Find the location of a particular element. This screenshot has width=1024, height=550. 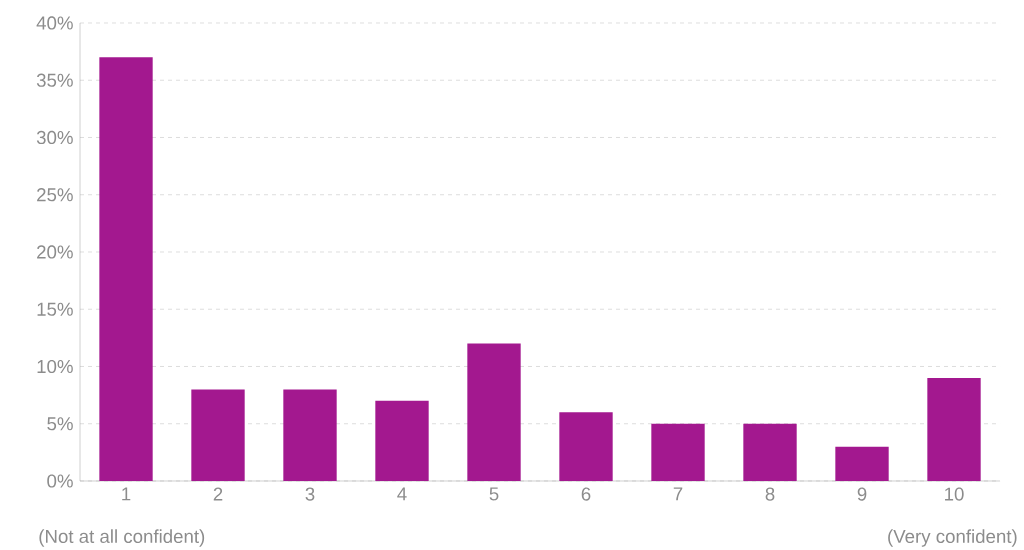

x-tick-label: 4 is located at coordinates (402, 494).